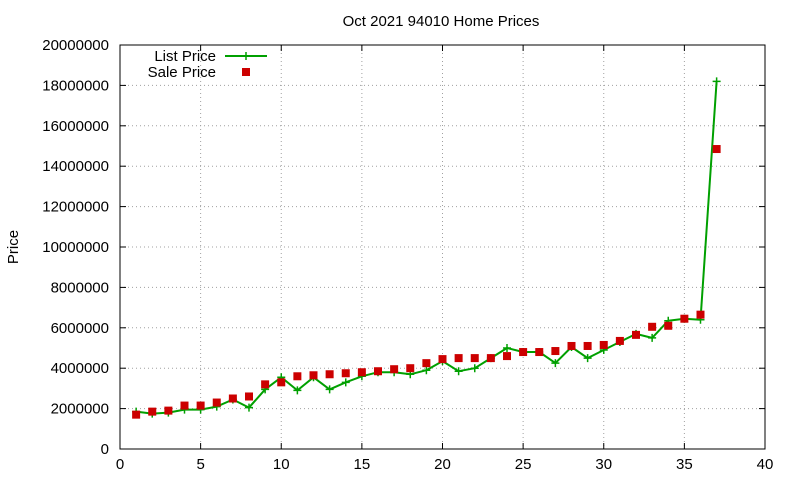 Image resolution: width=800 pixels, height=480 pixels. Describe the element at coordinates (765, 464) in the screenshot. I see `x-tick-label: 40` at that location.